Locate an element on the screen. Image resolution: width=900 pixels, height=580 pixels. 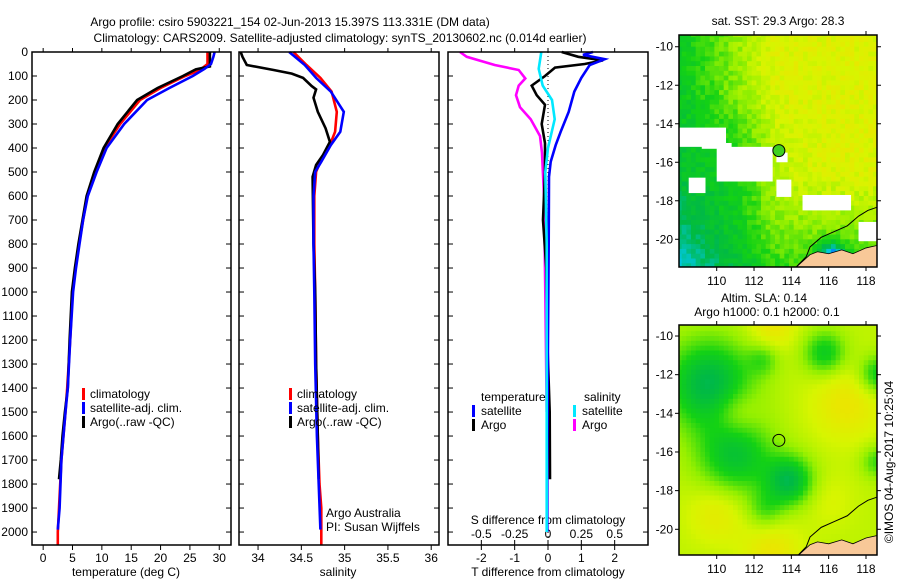
lat-tick-label: -16 is located at coordinates (665, 162).